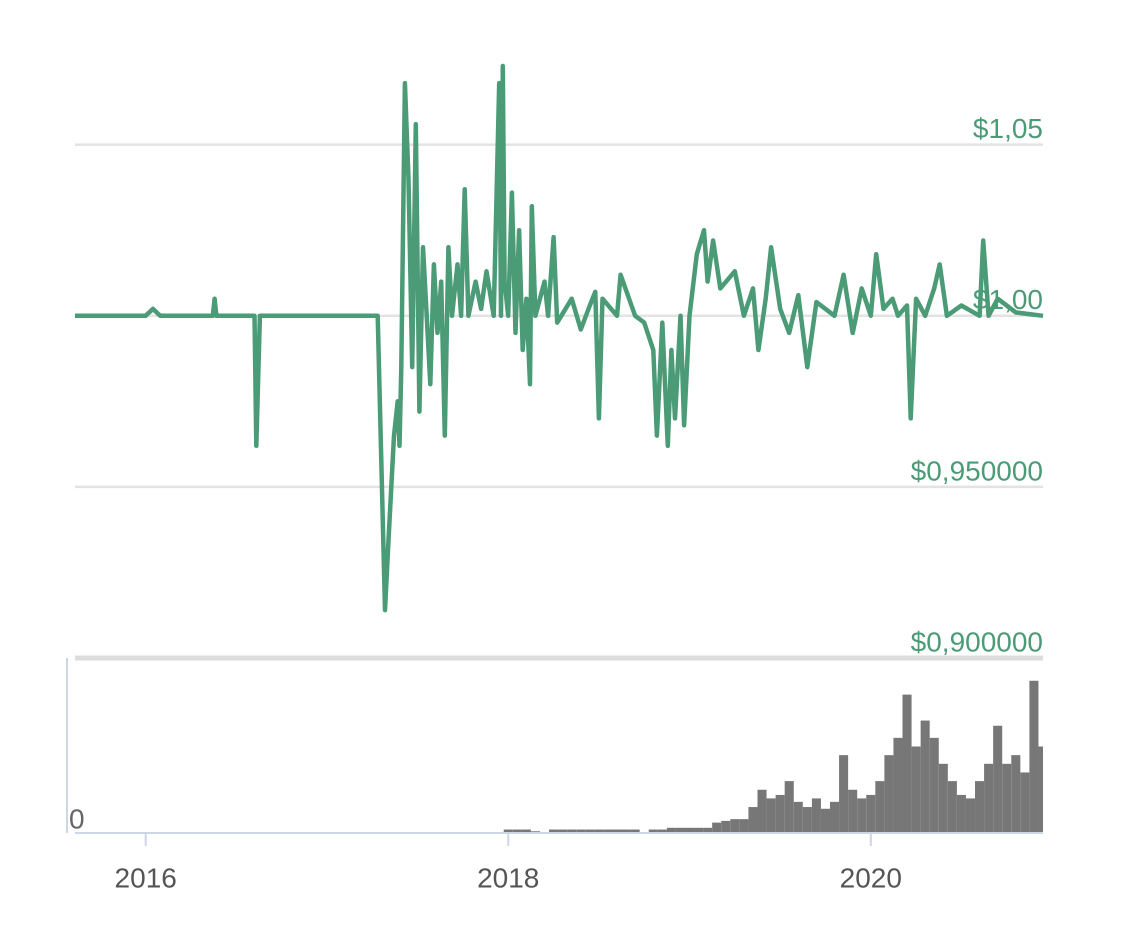 The image size is (1125, 934). Describe the element at coordinates (508, 877) in the screenshot. I see `x-tick-label: 2018` at that location.